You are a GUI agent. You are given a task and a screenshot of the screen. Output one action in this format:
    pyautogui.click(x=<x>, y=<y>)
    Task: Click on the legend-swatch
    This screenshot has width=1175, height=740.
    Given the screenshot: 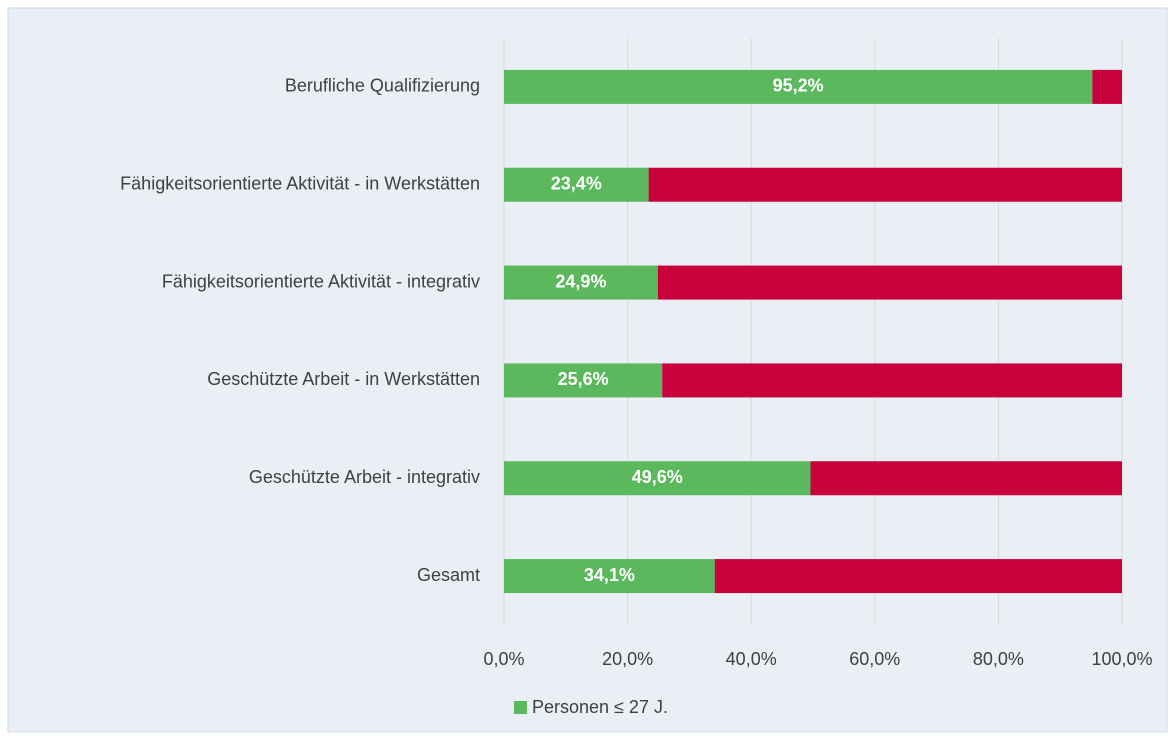 What is the action you would take?
    pyautogui.click(x=520, y=707)
    